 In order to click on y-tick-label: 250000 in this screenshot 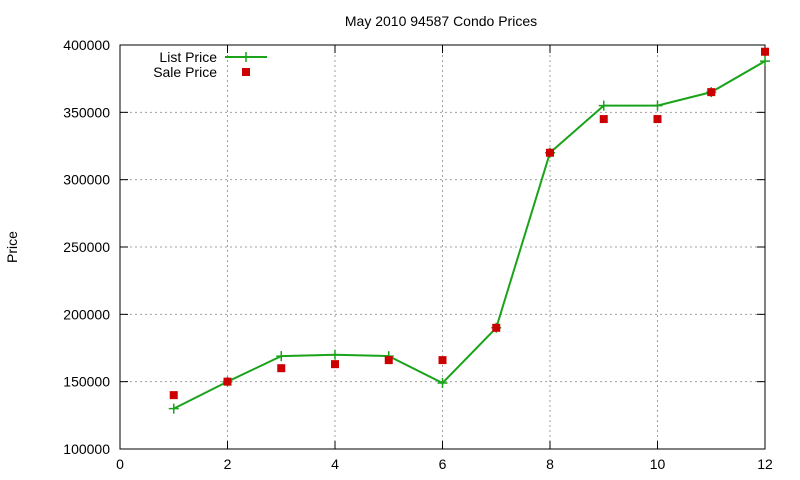, I will do `click(86, 247)`.